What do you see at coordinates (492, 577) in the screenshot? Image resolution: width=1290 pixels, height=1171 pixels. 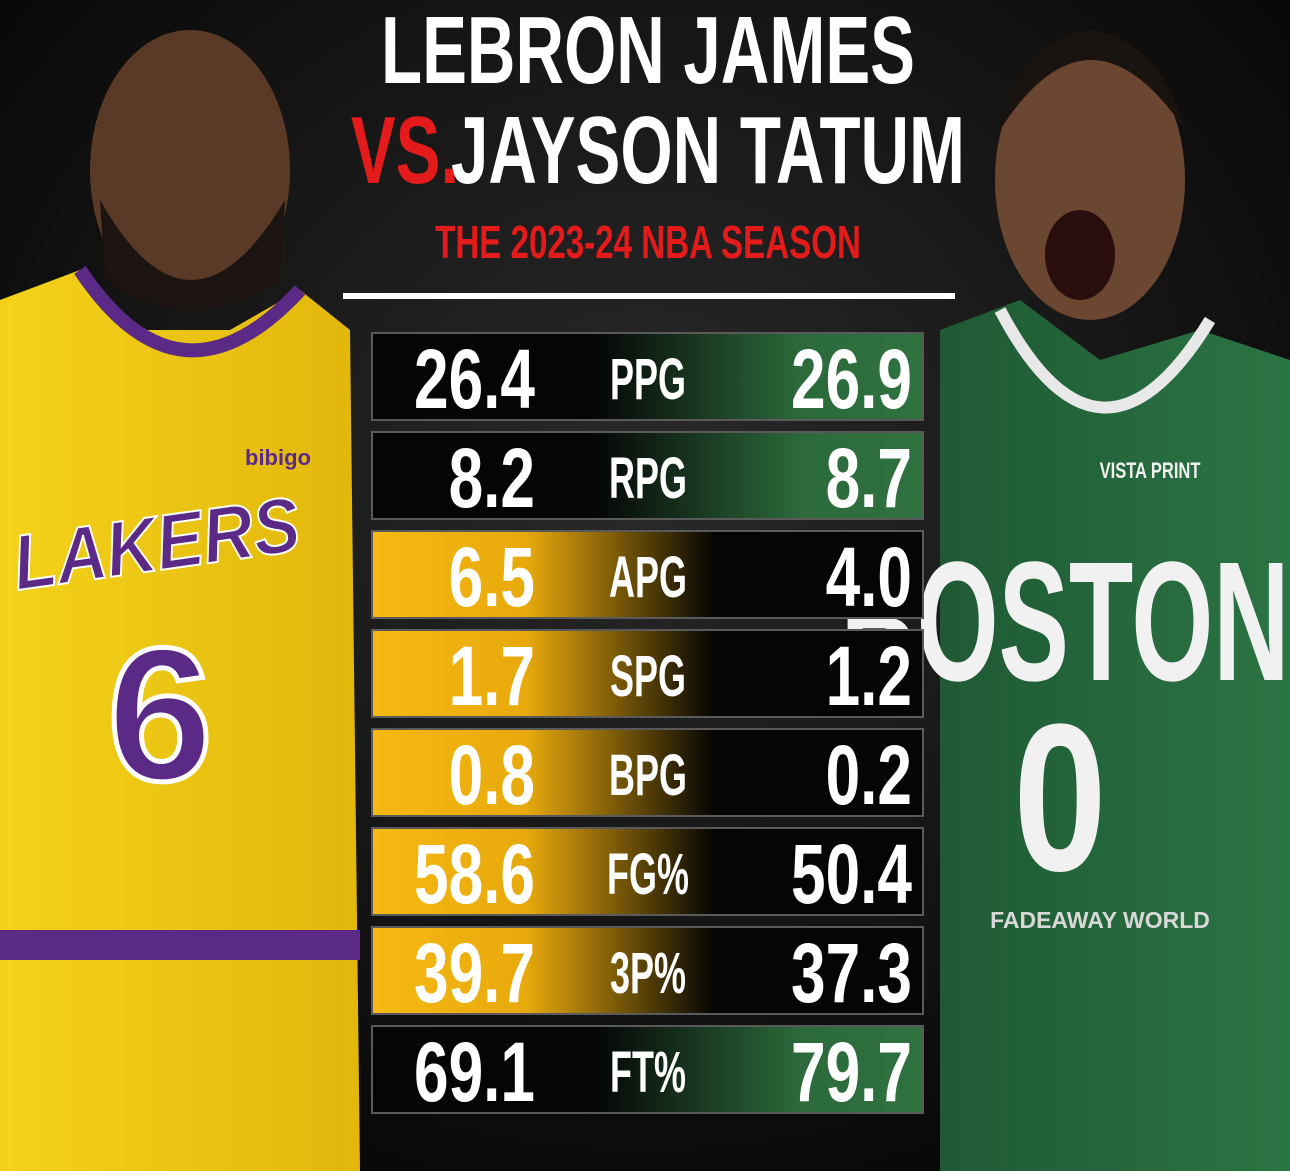 I see `left-value: 6.5` at bounding box center [492, 577].